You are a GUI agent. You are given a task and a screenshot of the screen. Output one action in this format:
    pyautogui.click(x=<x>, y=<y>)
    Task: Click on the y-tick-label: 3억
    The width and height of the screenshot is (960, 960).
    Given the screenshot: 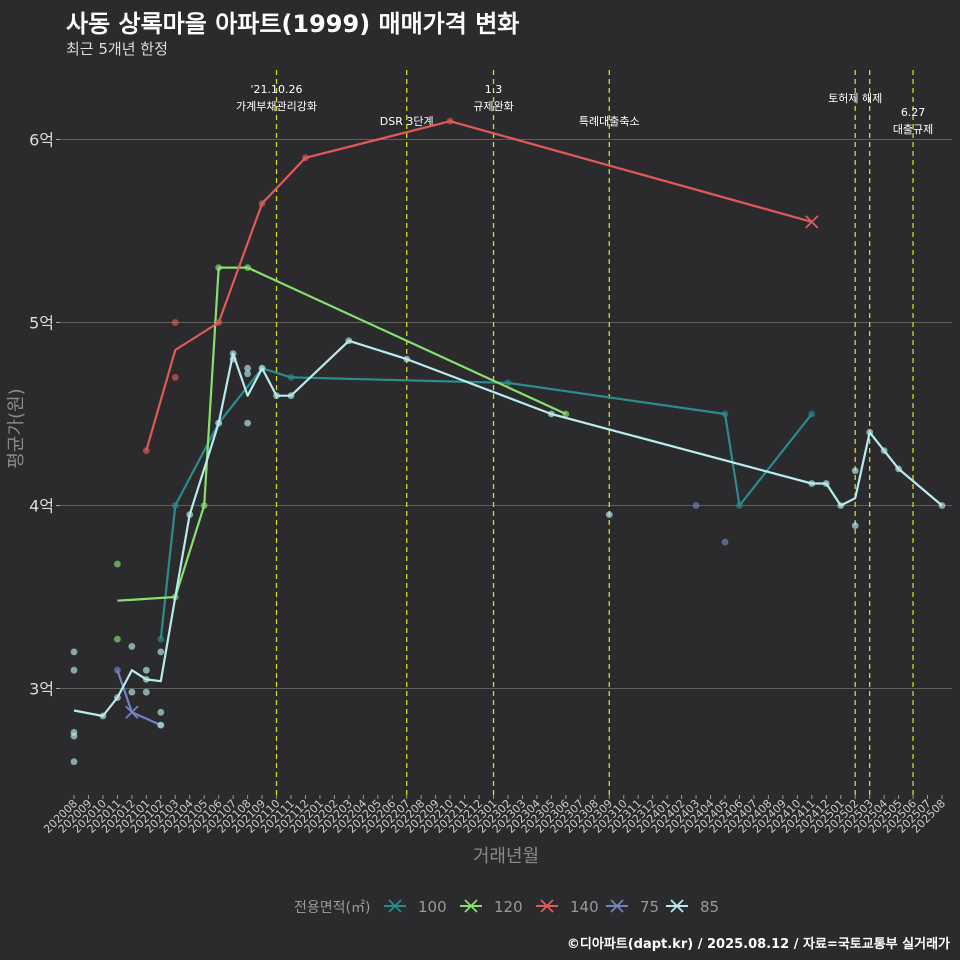 What is the action you would take?
    pyautogui.click(x=41, y=689)
    